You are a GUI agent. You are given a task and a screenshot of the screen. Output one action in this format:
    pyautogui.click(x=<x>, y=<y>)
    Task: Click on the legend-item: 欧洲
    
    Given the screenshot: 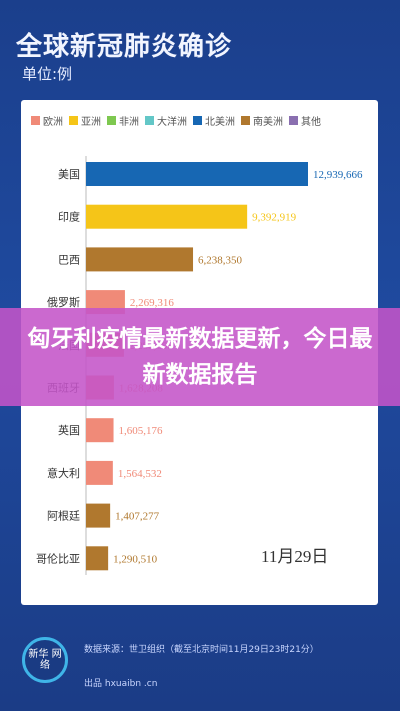 What is the action you would take?
    pyautogui.click(x=47, y=120)
    